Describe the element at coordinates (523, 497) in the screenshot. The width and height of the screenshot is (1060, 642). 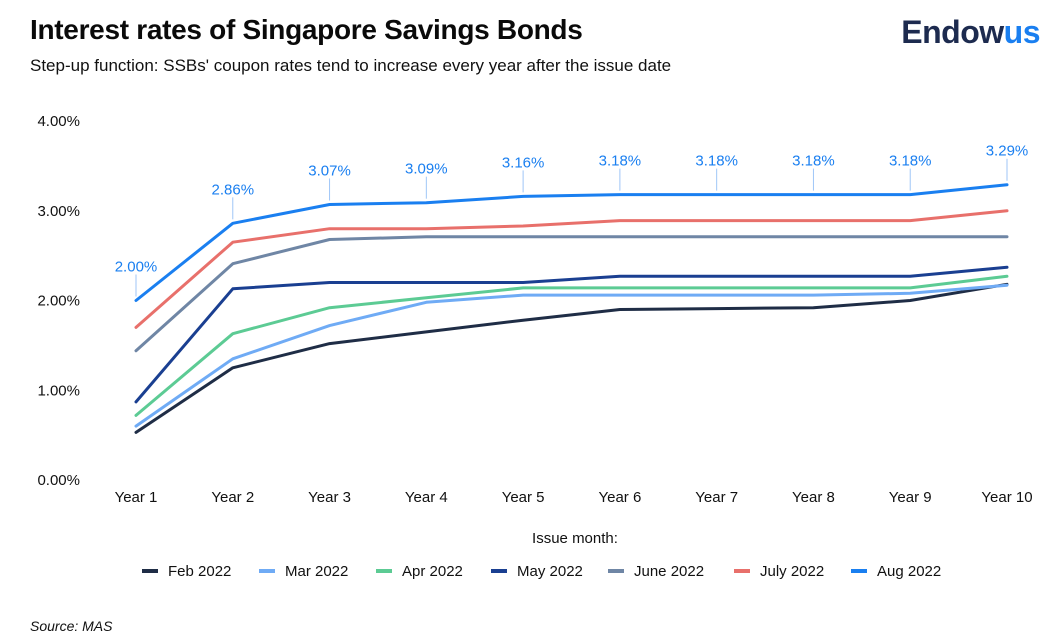
I see `x-tick-label: Year 5` at that location.